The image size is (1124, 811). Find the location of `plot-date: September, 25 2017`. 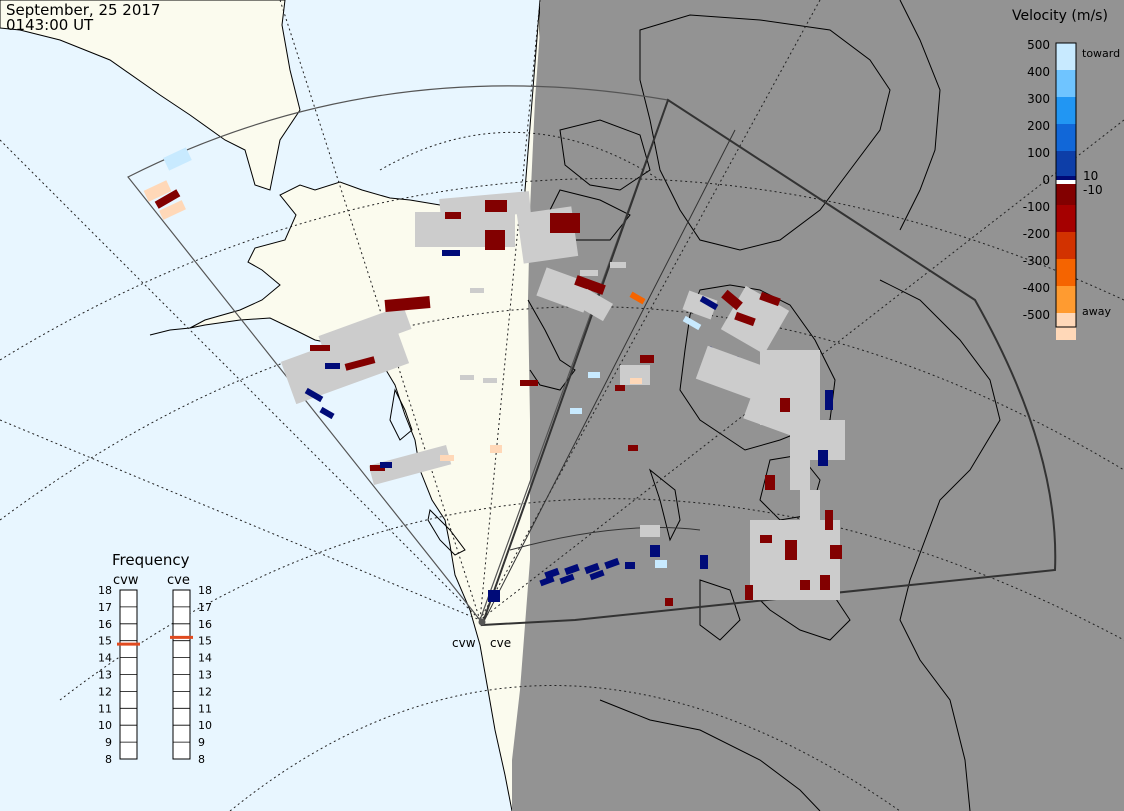

plot-date: September, 25 2017 is located at coordinates (83, 10).